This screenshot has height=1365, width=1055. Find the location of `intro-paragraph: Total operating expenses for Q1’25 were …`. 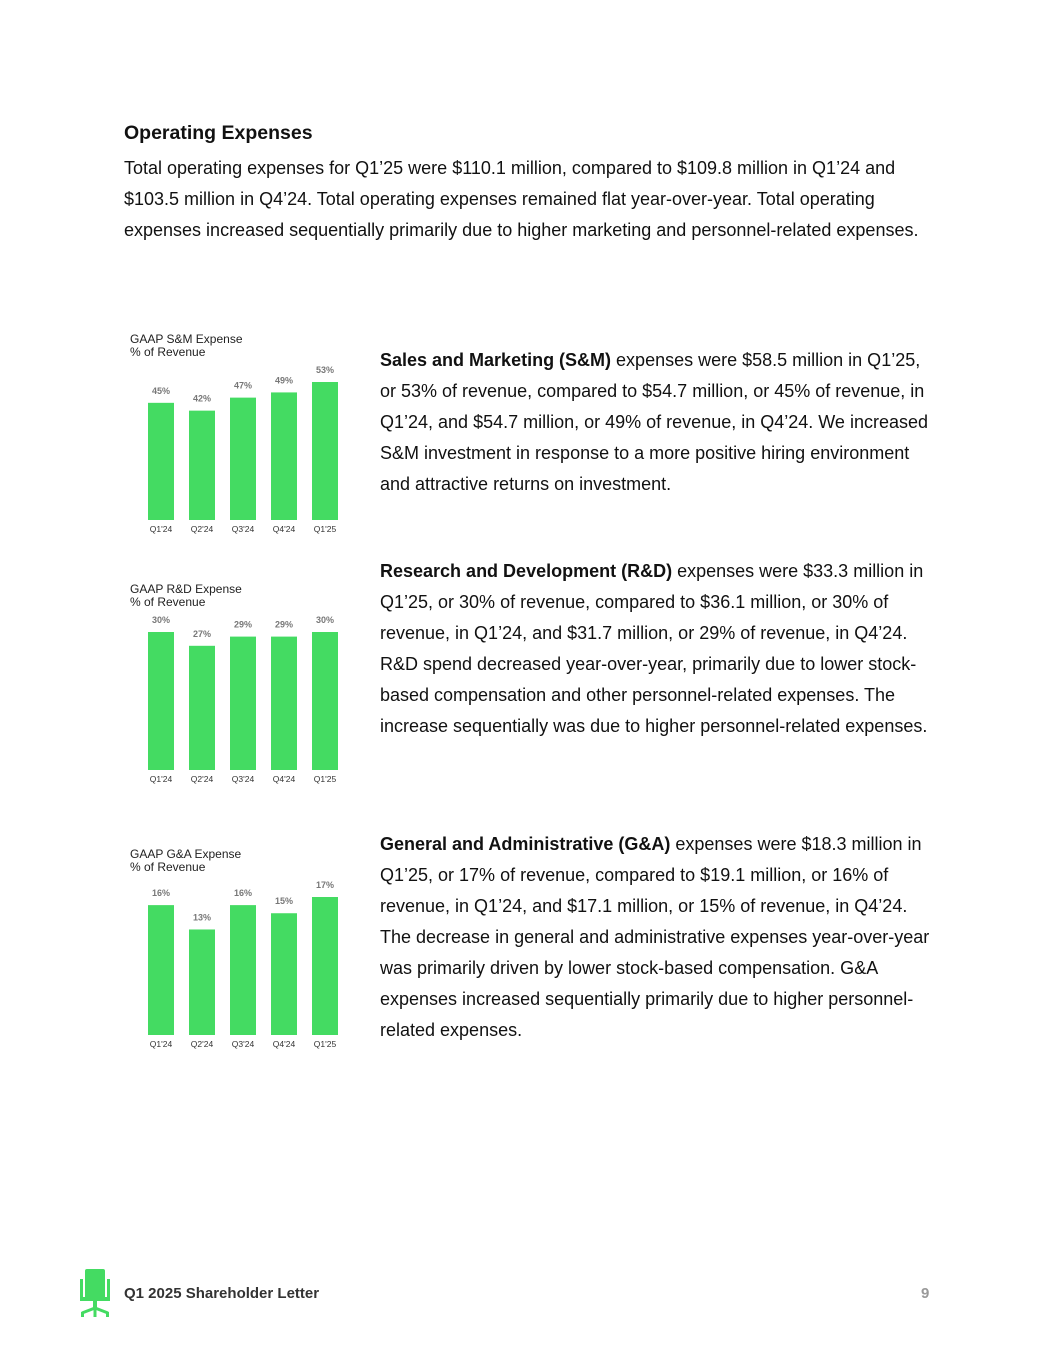

intro-paragraph: Total operating expenses for Q1’25 were … is located at coordinates (521, 199).